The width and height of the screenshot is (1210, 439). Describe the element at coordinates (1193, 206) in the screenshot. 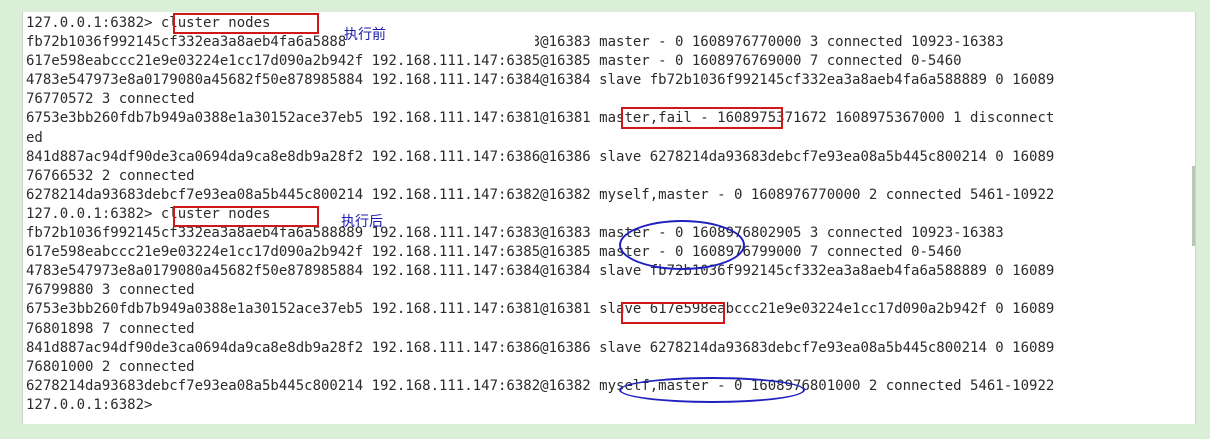

I see `scrollbar` at that location.